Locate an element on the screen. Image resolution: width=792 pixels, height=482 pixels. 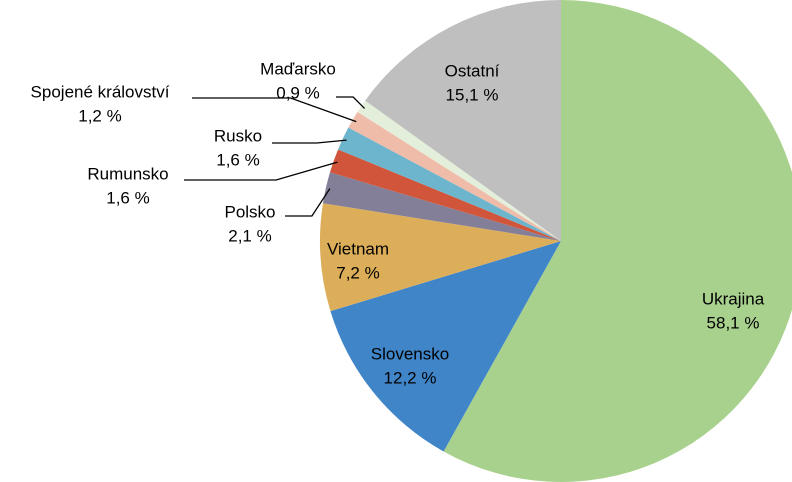
slice-value: 1,2 % is located at coordinates (99, 115).